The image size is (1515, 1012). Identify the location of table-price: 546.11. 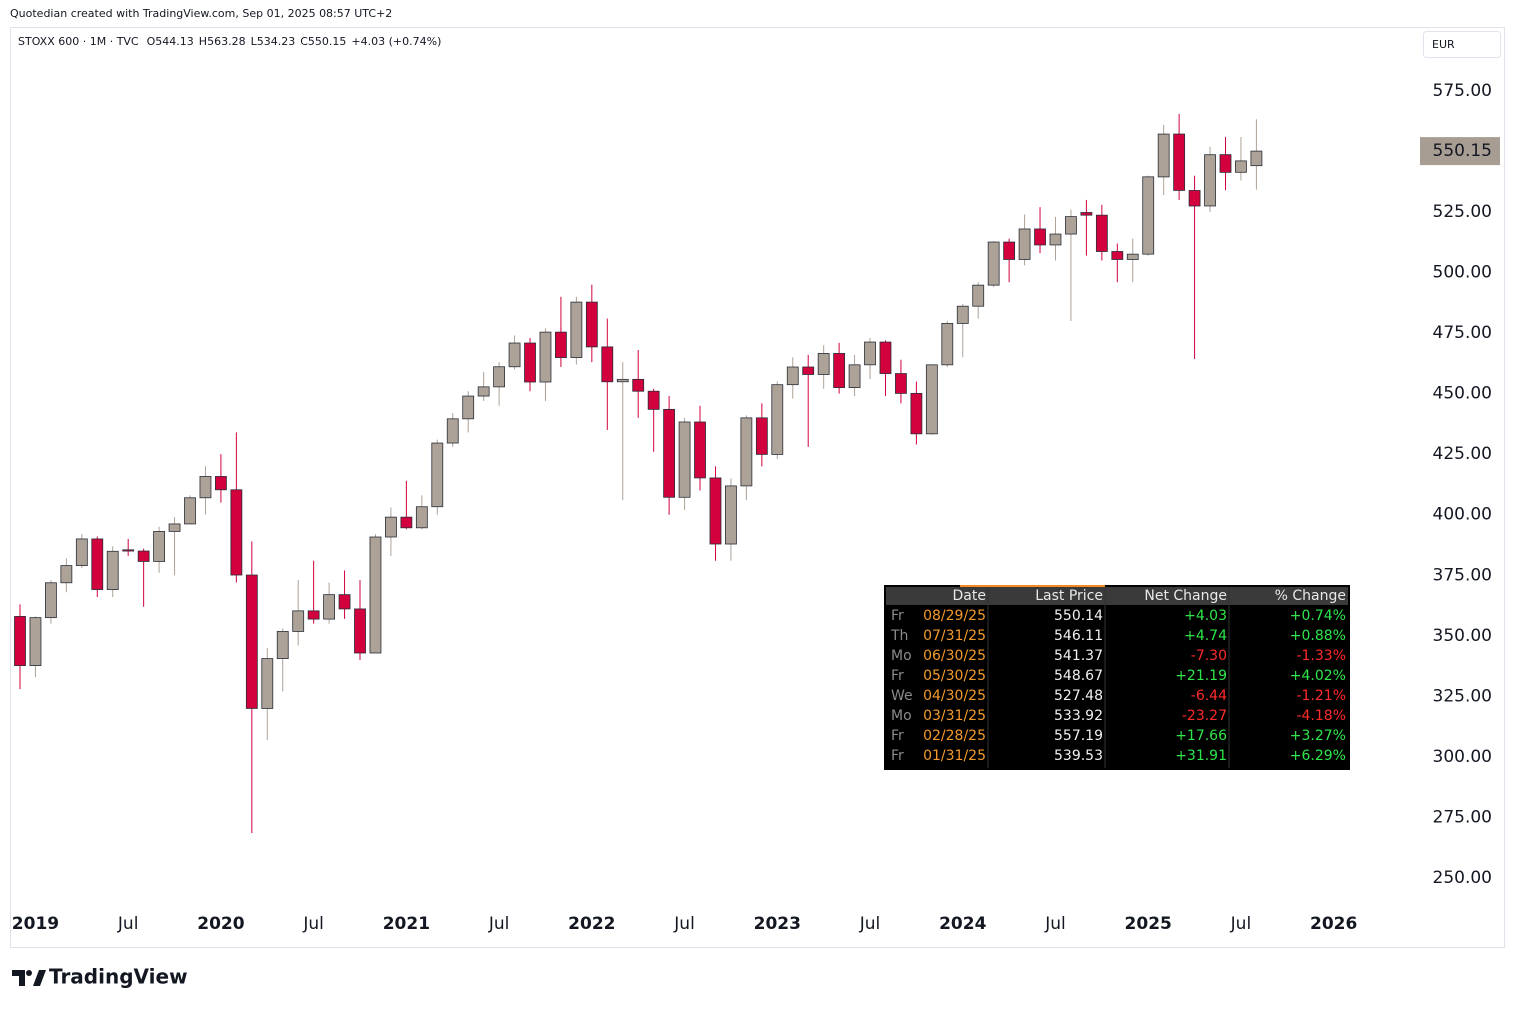
(1078, 636).